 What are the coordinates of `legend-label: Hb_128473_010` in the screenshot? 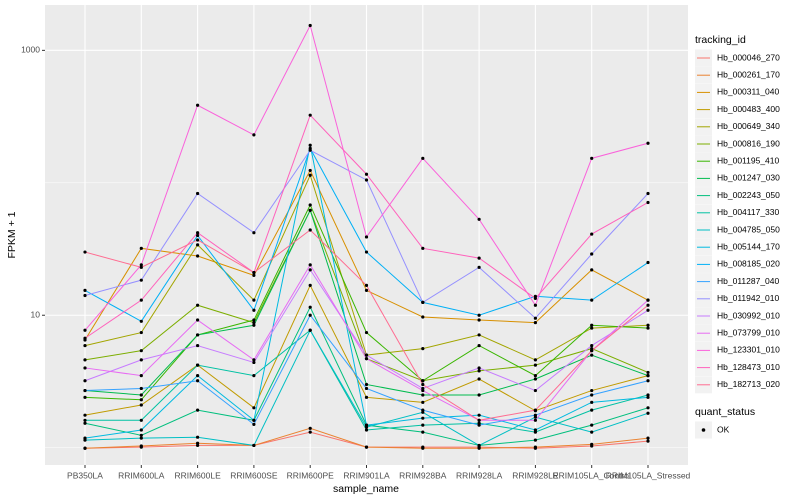 It's located at (748, 367).